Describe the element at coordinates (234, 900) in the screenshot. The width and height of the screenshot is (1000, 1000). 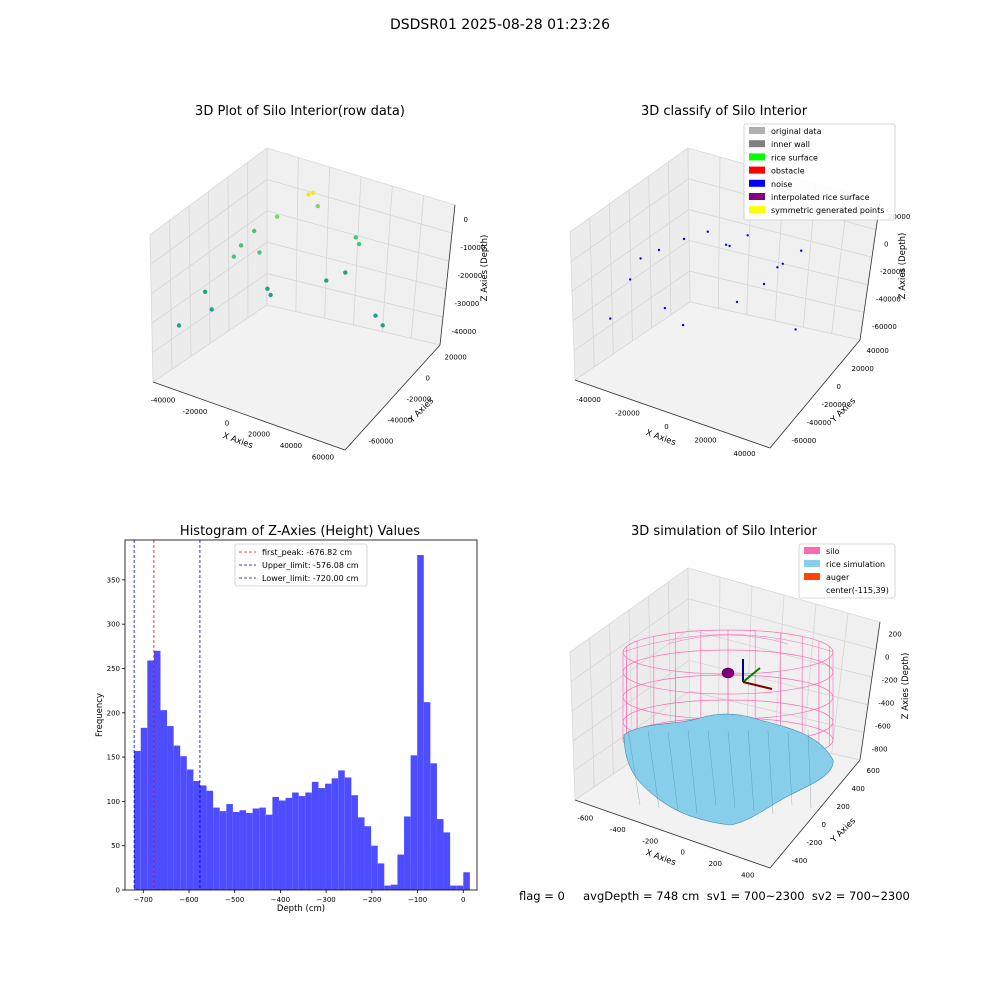
I see `hist-x-tick-label: −500` at that location.